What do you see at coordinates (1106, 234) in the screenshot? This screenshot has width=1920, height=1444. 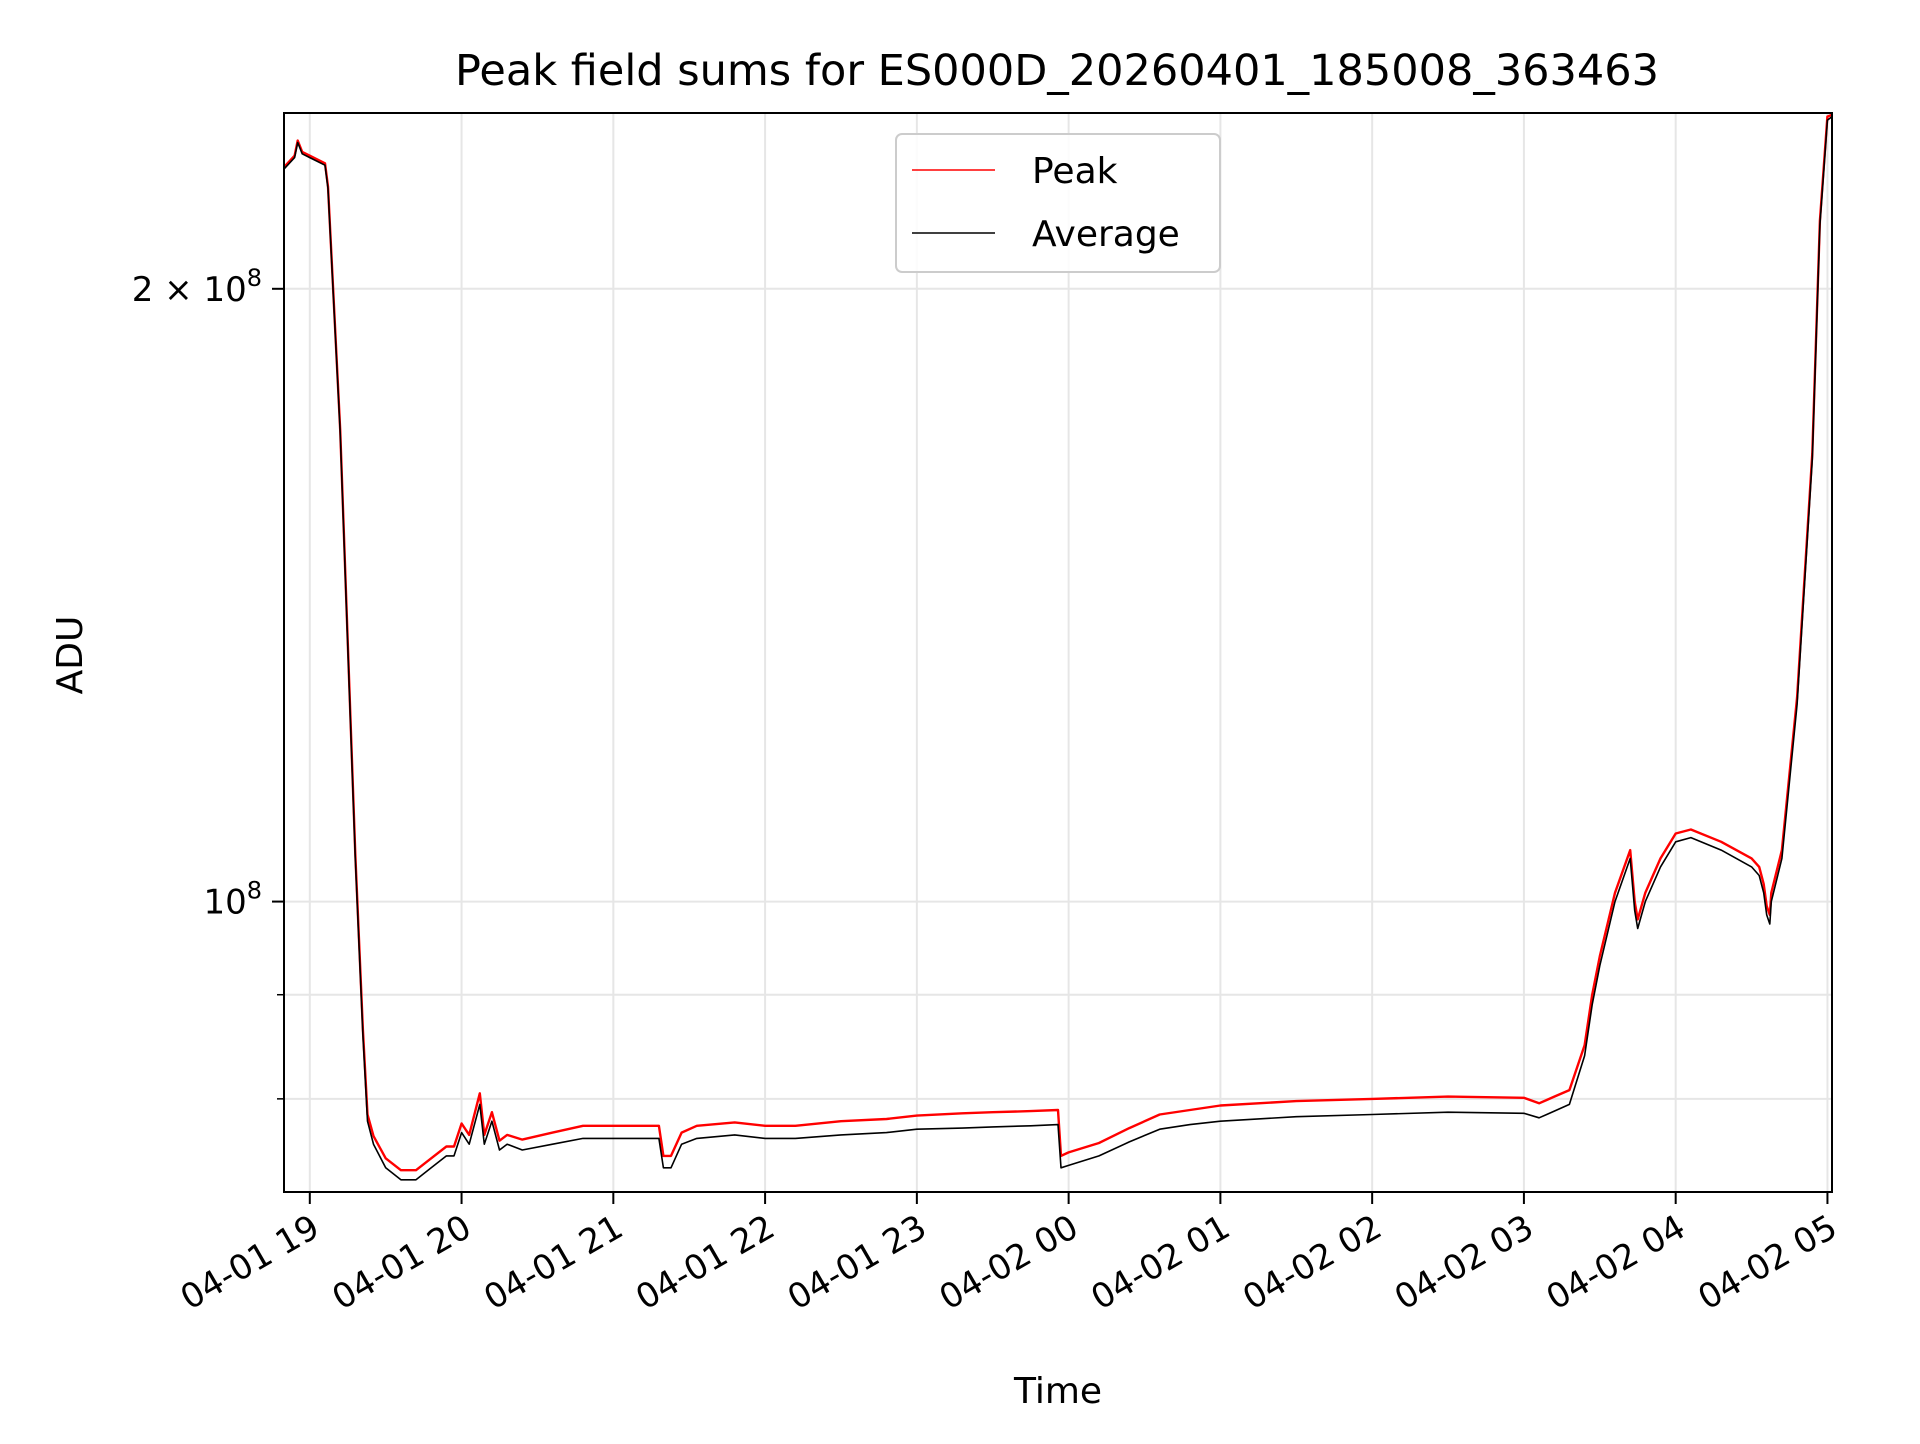 I see `legend-average-label: Average` at bounding box center [1106, 234].